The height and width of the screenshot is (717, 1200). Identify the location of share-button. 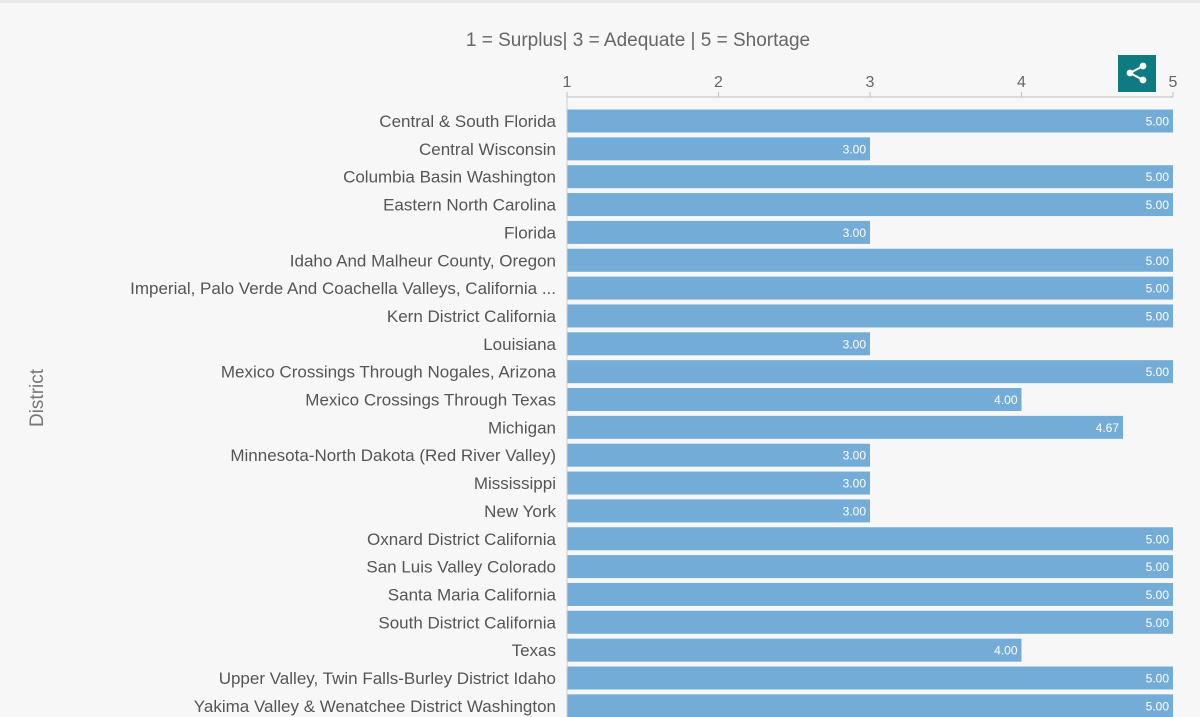
(1137, 73).